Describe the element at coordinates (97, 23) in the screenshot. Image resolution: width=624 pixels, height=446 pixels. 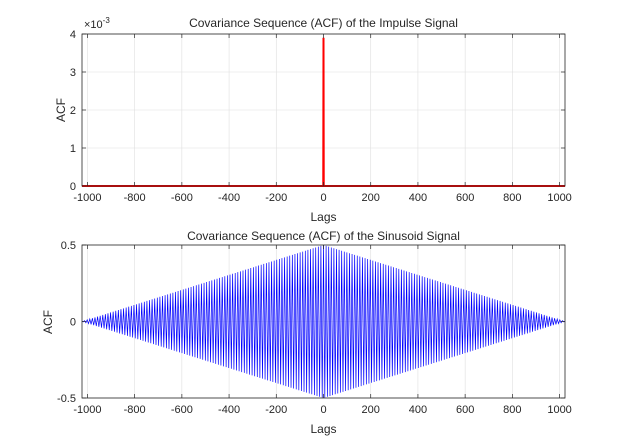
I see `impulse-y-exponent-label: ×10⁻³` at that location.